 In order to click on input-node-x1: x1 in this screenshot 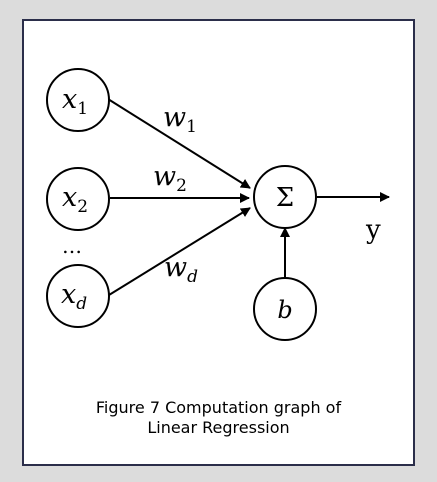, I will do `click(78, 100)`.